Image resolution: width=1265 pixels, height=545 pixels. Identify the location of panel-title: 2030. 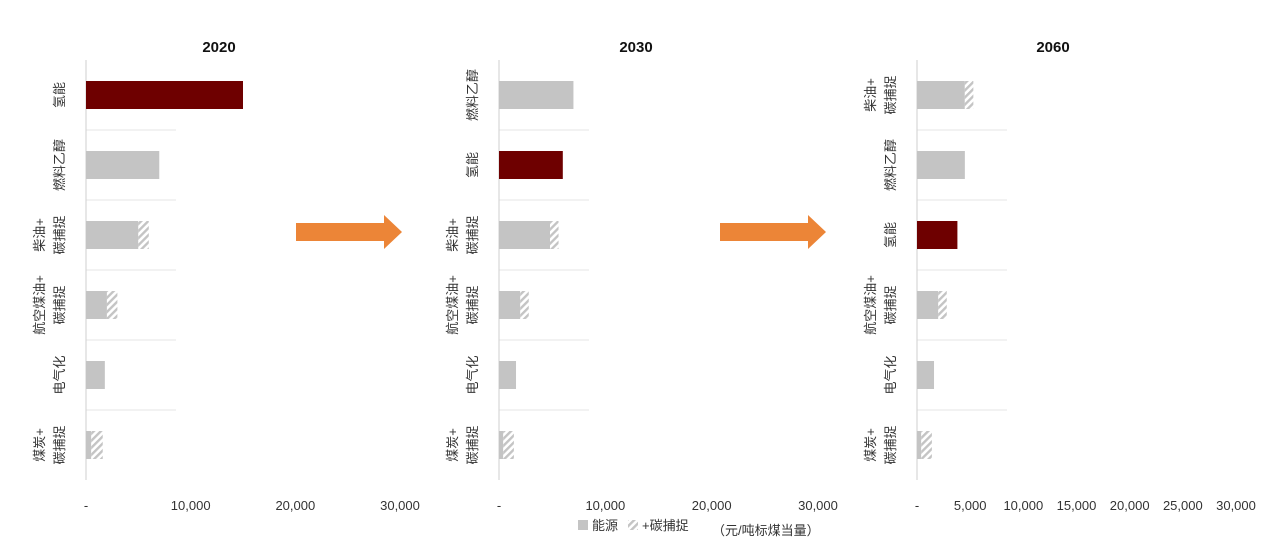
(635, 47).